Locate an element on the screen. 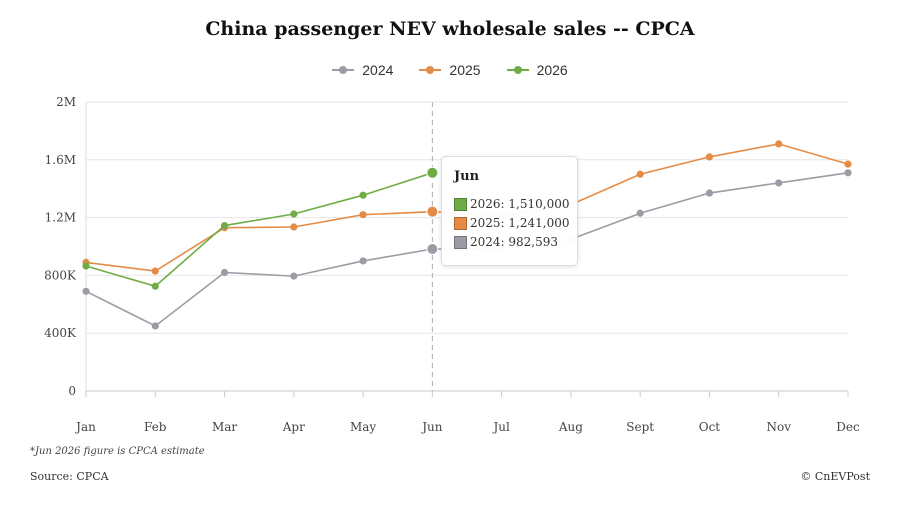 The width and height of the screenshot is (900, 506). x-tick-label: Oct is located at coordinates (710, 427).